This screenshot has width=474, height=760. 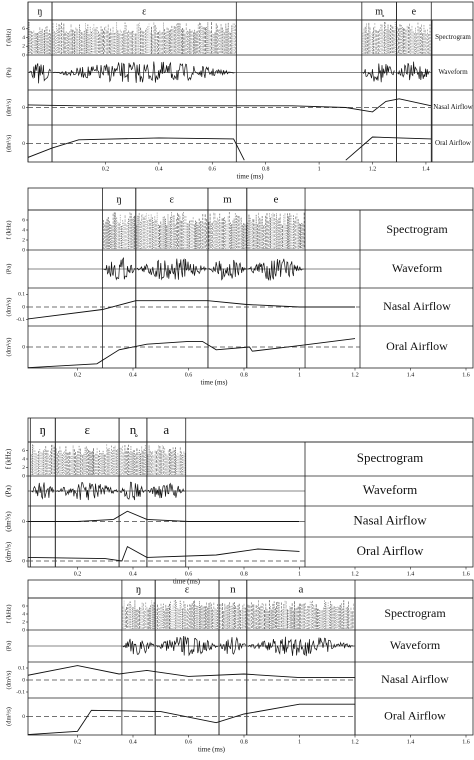 What do you see at coordinates (379, 11) in the screenshot?
I see `segment-label: m̥` at bounding box center [379, 11].